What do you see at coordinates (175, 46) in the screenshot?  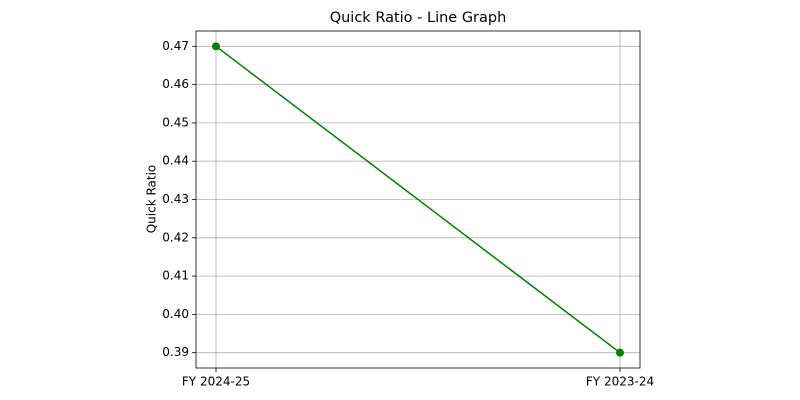 I see `y-tick-label: 0.47` at bounding box center [175, 46].